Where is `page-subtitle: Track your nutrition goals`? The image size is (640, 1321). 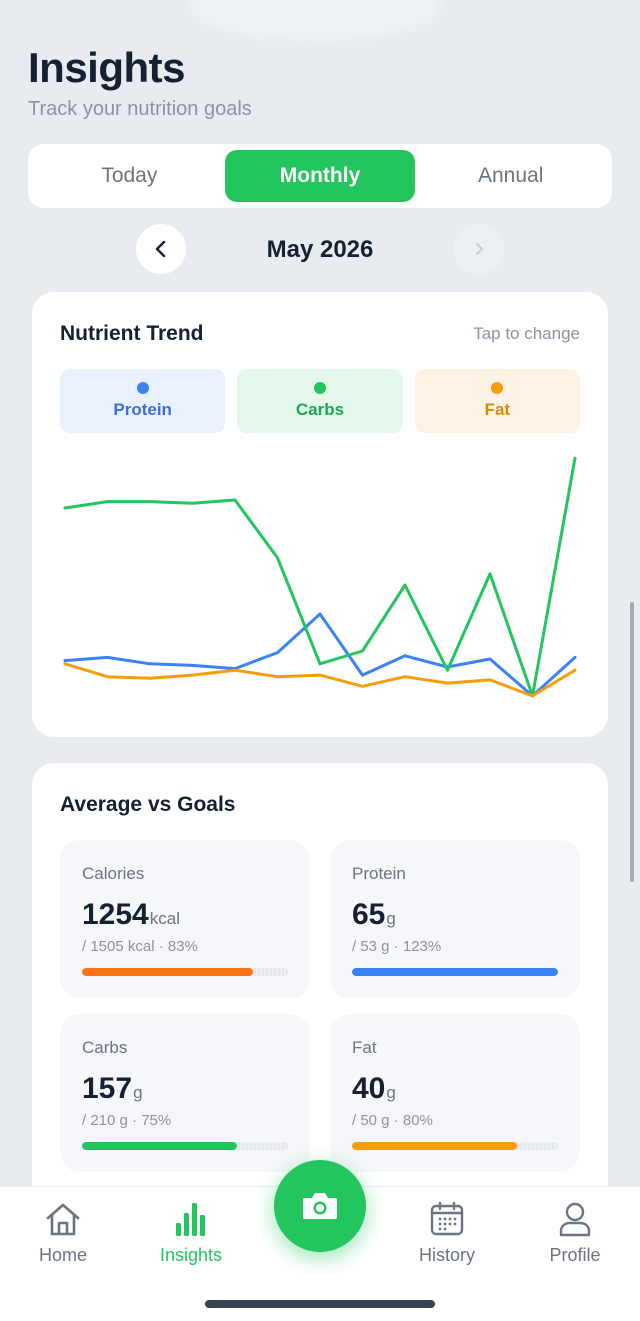 page-subtitle: Track your nutrition goals is located at coordinates (140, 109).